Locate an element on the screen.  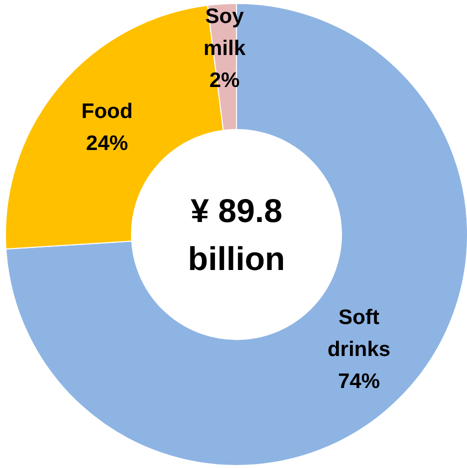
data-label: 74% is located at coordinates (359, 382).